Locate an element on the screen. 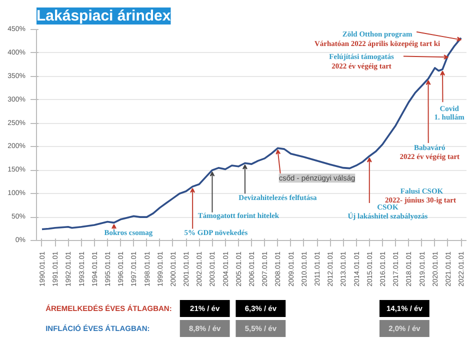 This screenshot has height=341, width=474. chart-title: Lakáspiaci árindex is located at coordinates (104, 16).